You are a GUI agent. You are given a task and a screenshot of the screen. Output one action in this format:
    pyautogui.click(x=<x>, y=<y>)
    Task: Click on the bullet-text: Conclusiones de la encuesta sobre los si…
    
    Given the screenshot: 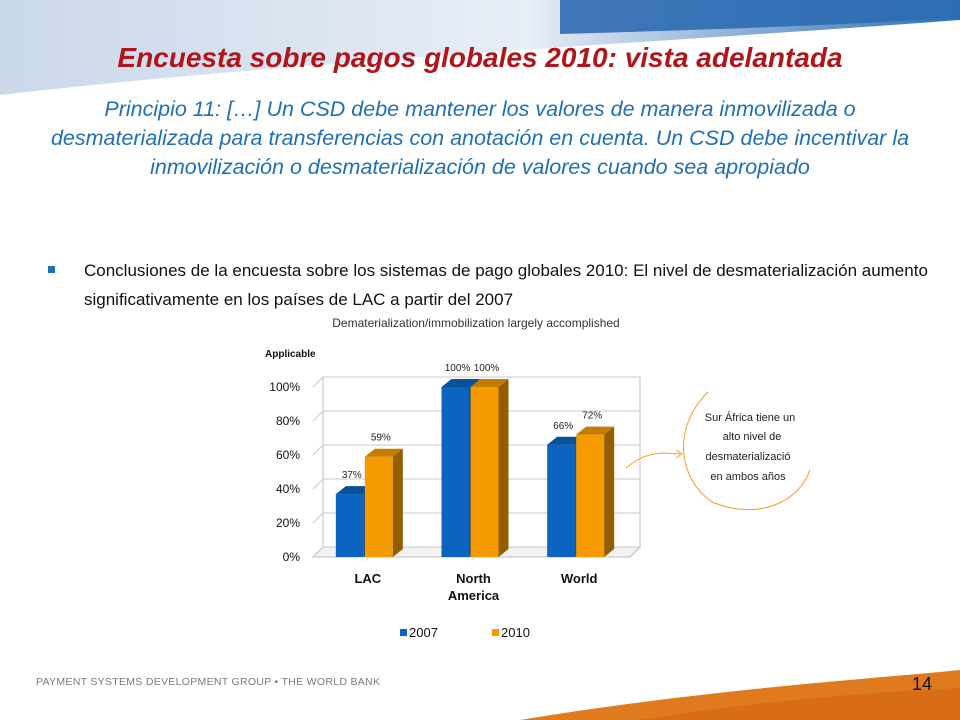 What is the action you would take?
    pyautogui.click(x=506, y=285)
    